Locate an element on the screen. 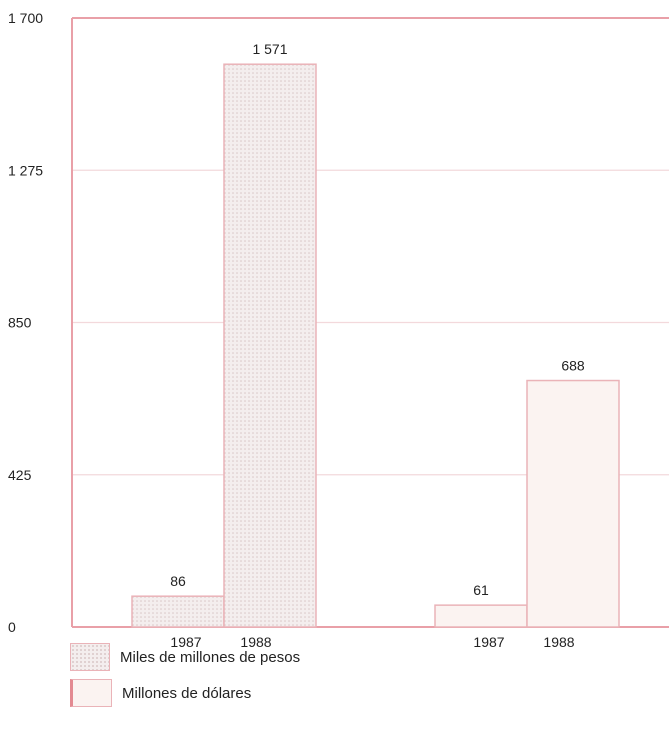 The height and width of the screenshot is (736, 669). bar-value-label: 86 is located at coordinates (178, 581).